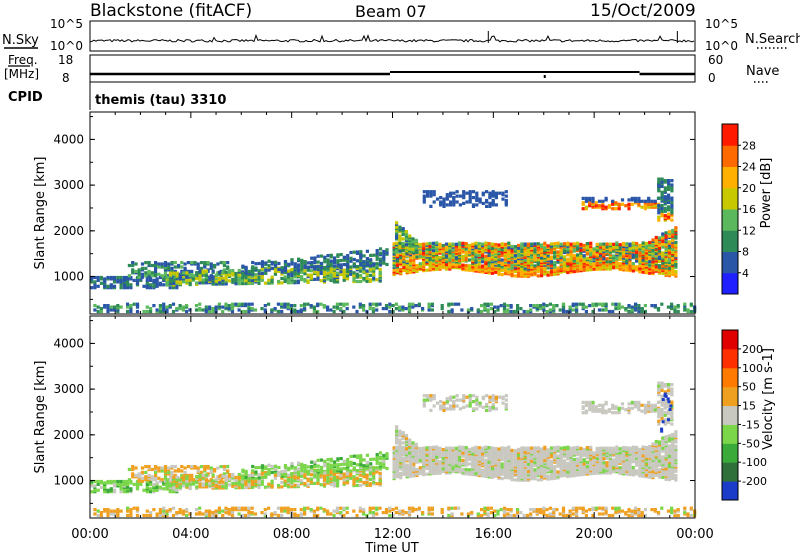 The width and height of the screenshot is (800, 554). I want to click on freq-label: Freq., so click(23, 60).